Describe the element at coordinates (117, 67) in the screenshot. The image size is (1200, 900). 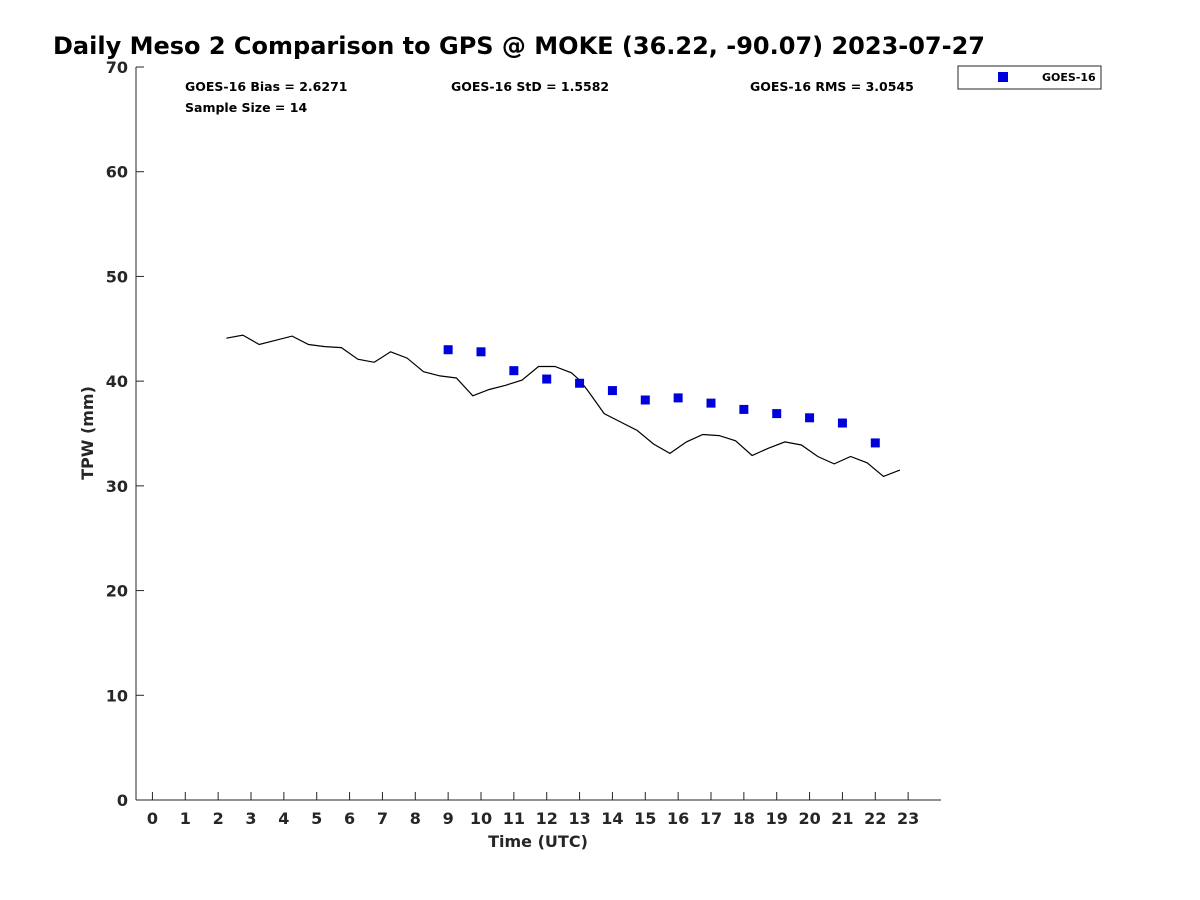
I see `y-tick-label: 70` at that location.